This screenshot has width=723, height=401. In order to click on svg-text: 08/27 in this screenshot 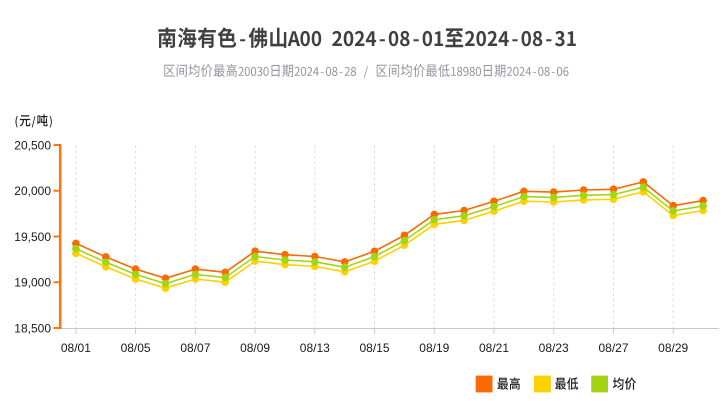, I will do `click(613, 348)`.